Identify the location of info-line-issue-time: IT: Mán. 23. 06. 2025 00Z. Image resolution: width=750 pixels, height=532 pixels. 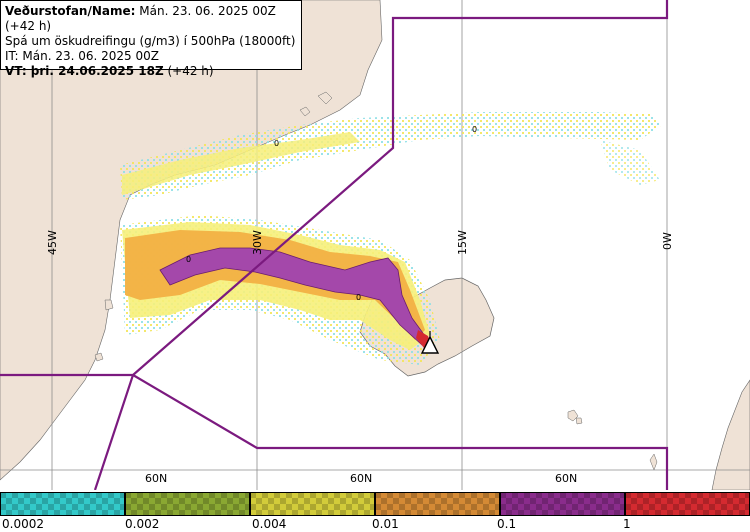
(82, 56).